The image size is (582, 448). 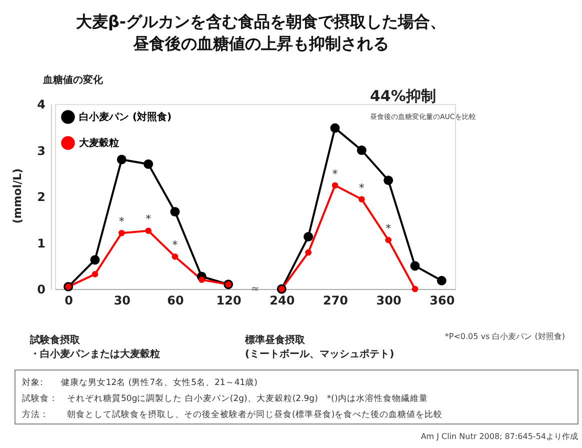 I want to click on text: 試験食： それぞれ糖質50gに調製した 白小麦パン(2g)、大麦穀粒(2.9g) *()内は水溶性食物繊維量, so click(x=225, y=398).